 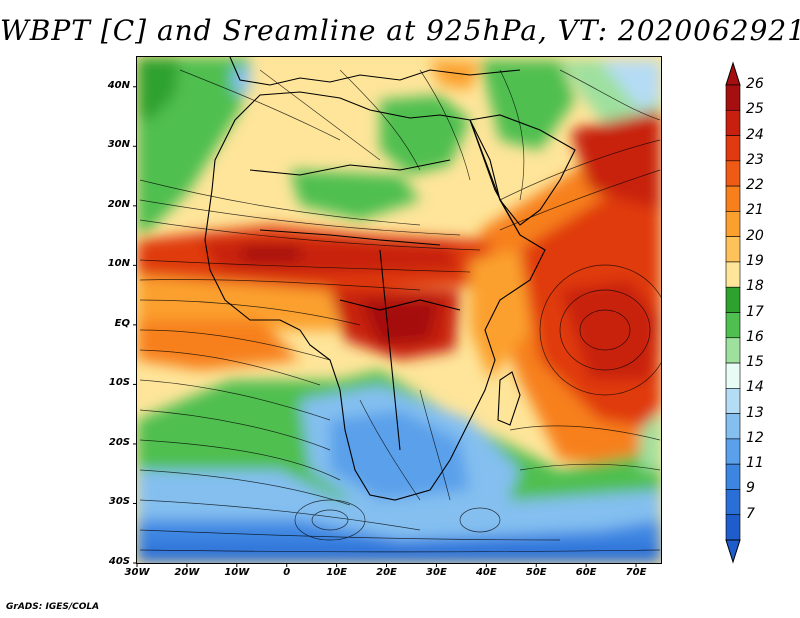 What do you see at coordinates (755, 437) in the screenshot?
I see `colorbar-level-label: 12` at bounding box center [755, 437].